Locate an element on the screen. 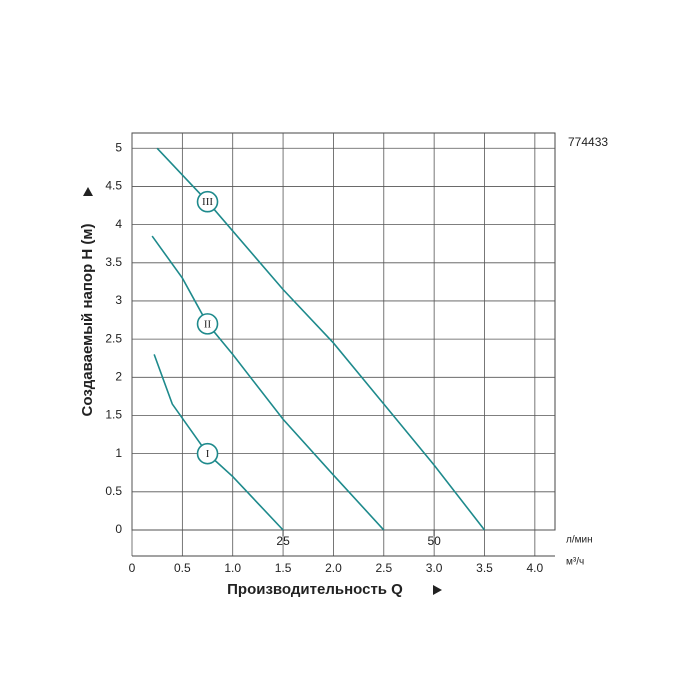 This screenshot has height=700, width=700. curve-label: III is located at coordinates (207, 202).